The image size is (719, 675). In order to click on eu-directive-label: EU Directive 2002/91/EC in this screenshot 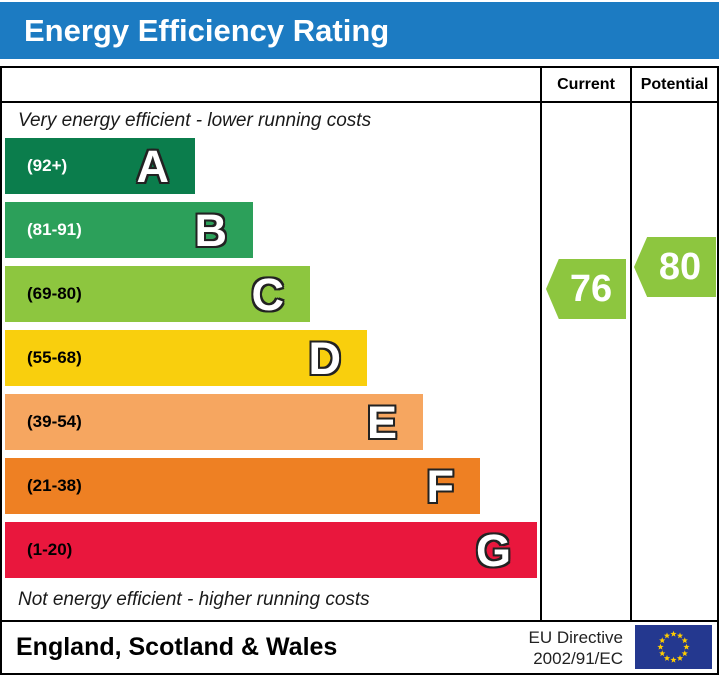, I will do `click(576, 648)`.